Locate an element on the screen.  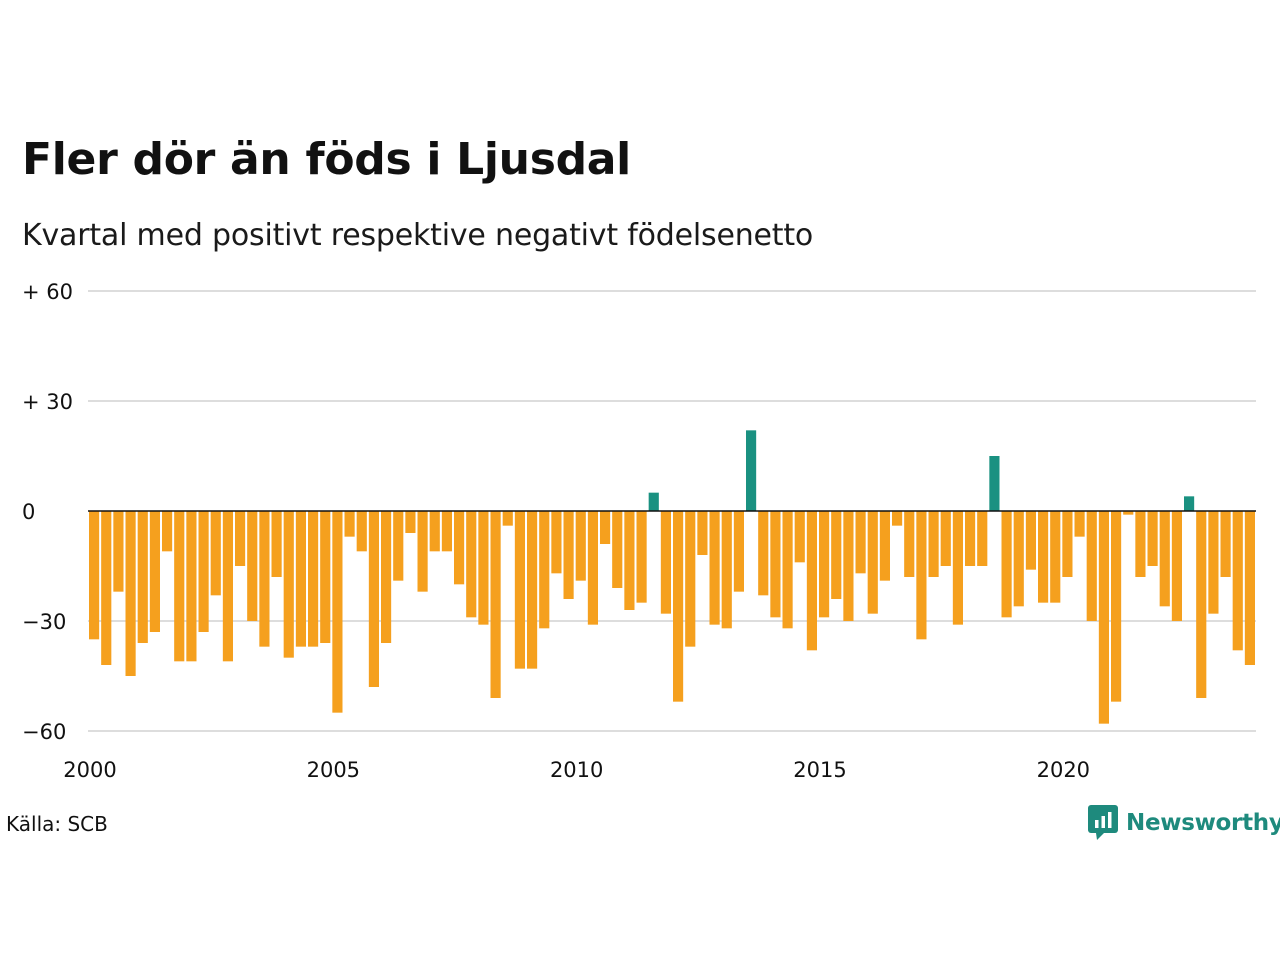
x-axis: 2000 2005 2010 2015 2020 is located at coordinates (576, 770).